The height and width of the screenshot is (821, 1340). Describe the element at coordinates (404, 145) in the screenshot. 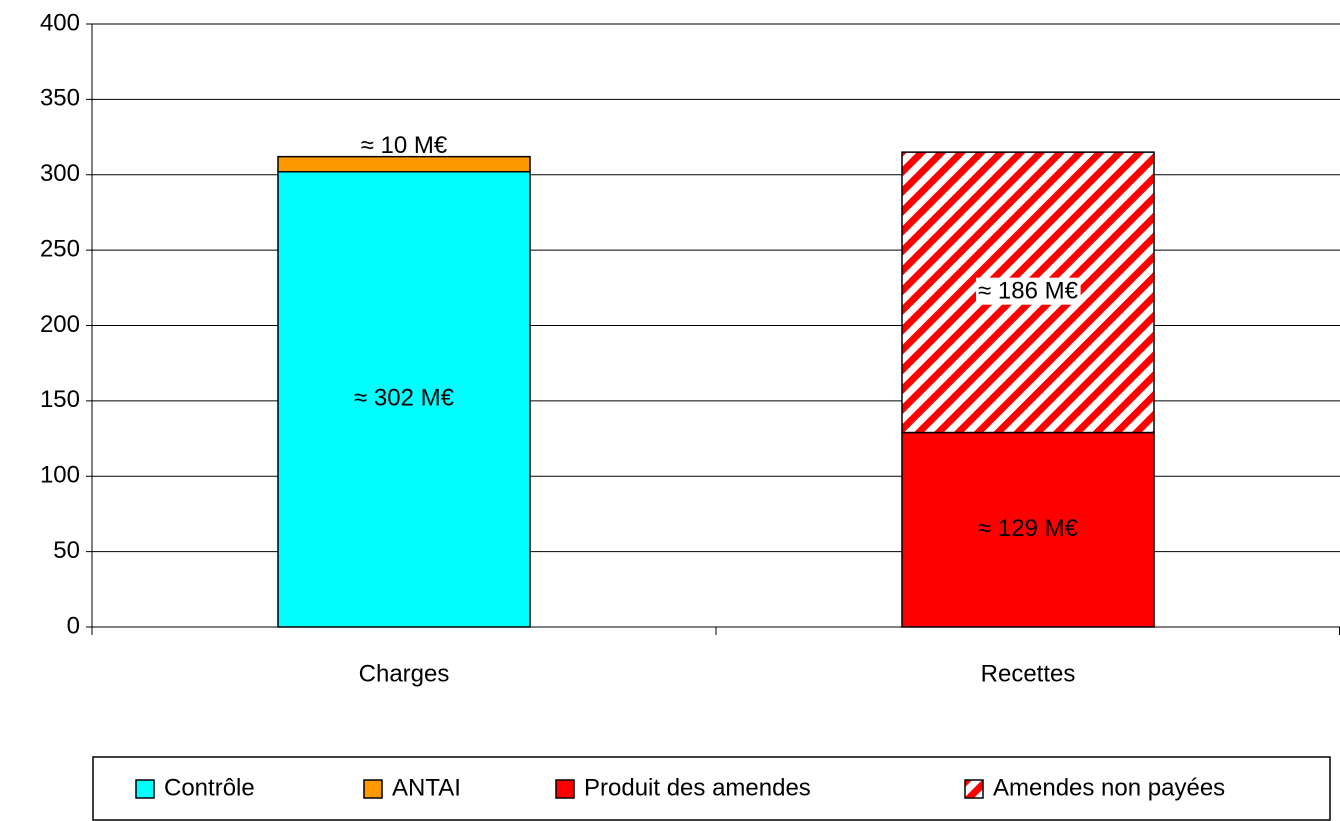

I see `value-label: ≈ 10 M€` at that location.